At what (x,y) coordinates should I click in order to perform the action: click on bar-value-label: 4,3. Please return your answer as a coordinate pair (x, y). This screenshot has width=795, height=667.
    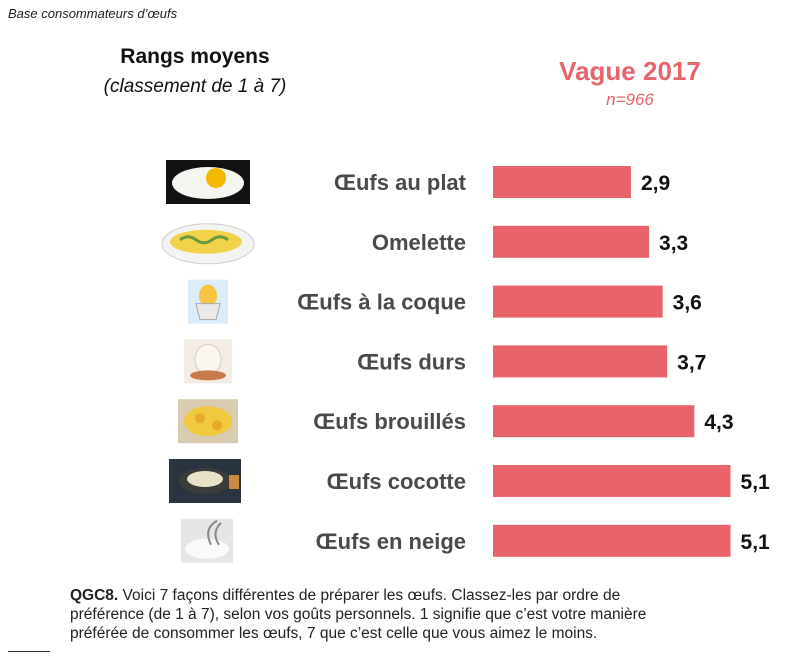
    Looking at the image, I should click on (718, 422).